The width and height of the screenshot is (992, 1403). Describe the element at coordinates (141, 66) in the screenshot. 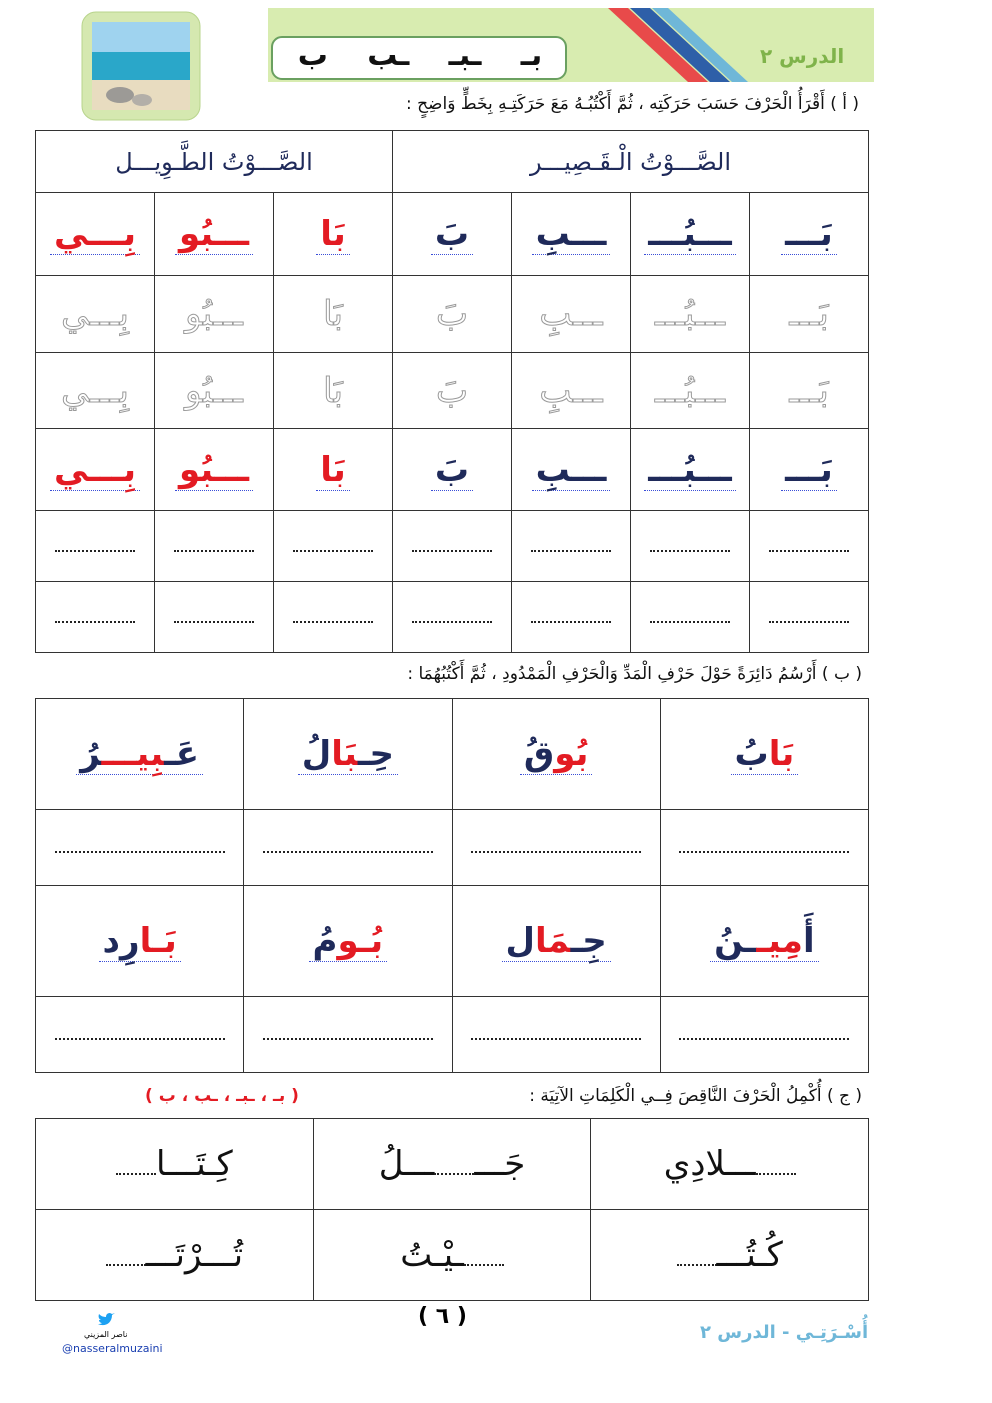

I see `sea-picture` at that location.